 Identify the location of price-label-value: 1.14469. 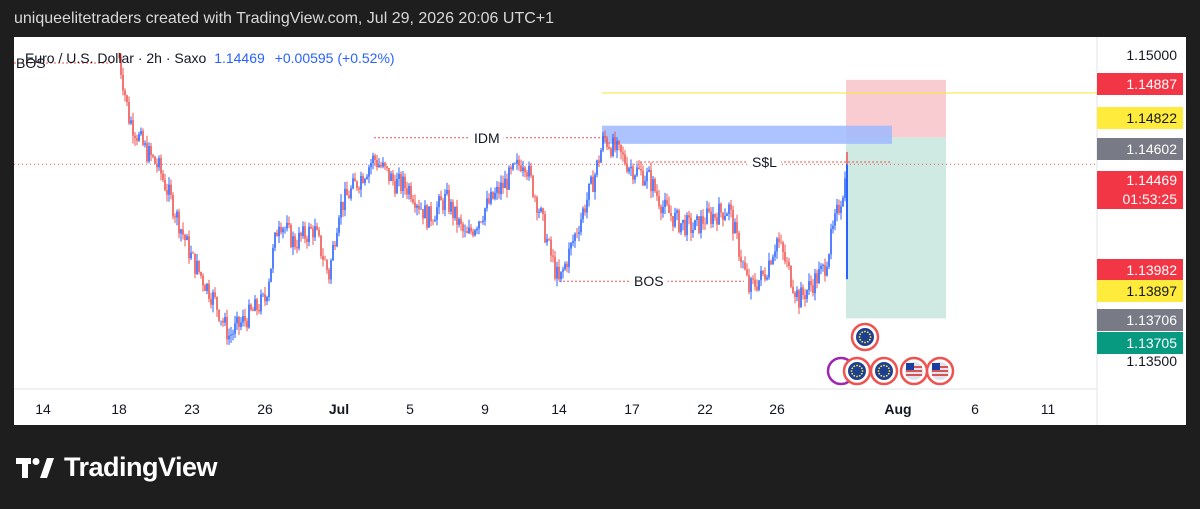
(1151, 180).